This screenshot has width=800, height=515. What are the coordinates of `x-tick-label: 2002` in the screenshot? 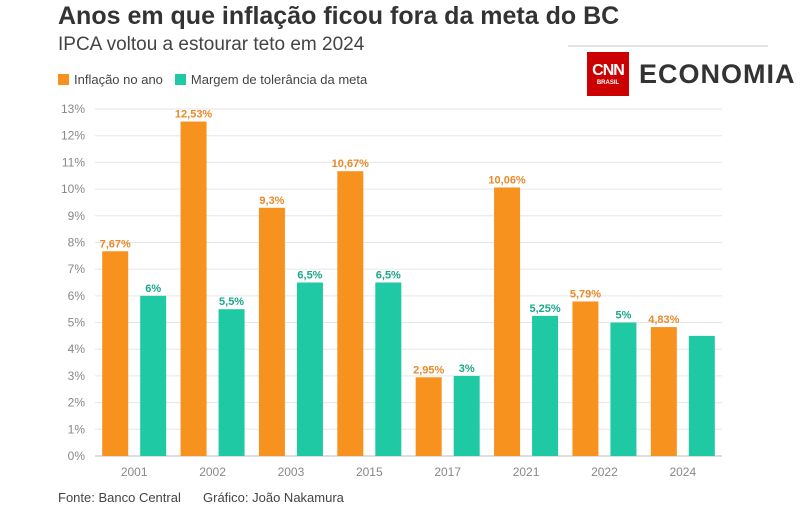 It's located at (212, 472).